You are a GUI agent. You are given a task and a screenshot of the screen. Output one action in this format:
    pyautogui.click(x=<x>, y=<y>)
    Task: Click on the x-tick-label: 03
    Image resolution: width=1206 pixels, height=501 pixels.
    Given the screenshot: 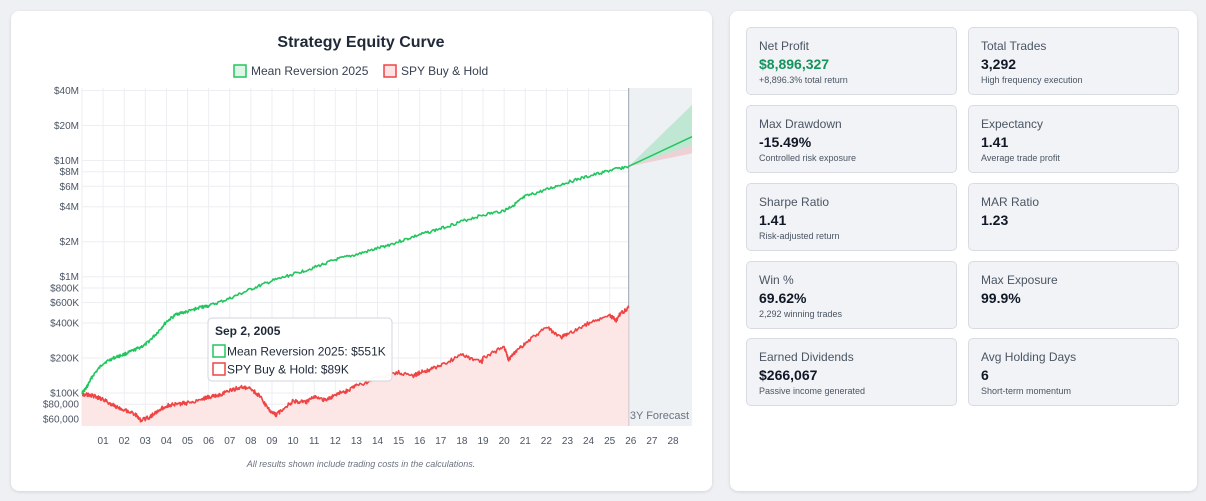 What is the action you would take?
    pyautogui.click(x=146, y=441)
    